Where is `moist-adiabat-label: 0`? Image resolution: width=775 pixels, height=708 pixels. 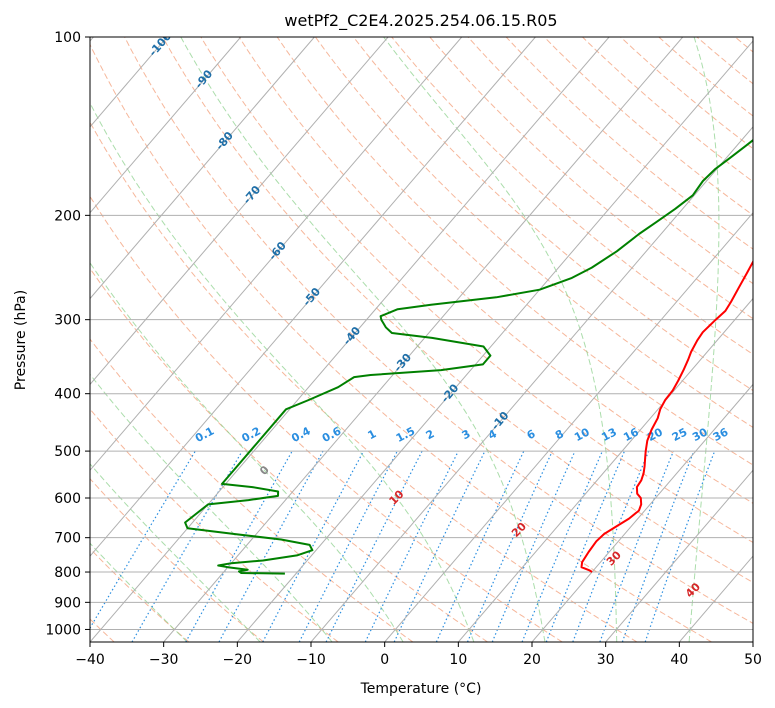 moist-adiabat-label: 0 is located at coordinates (264, 470).